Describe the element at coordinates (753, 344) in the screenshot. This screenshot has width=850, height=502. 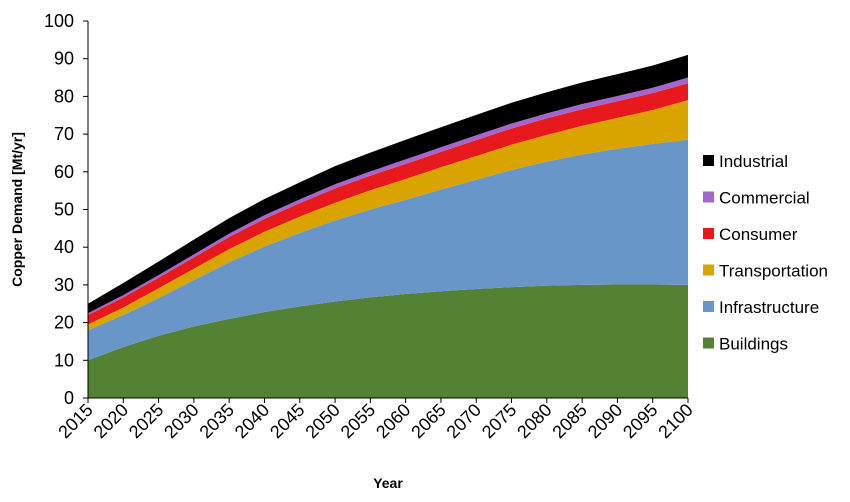
I see `legend-label-buildings: Buildings` at that location.